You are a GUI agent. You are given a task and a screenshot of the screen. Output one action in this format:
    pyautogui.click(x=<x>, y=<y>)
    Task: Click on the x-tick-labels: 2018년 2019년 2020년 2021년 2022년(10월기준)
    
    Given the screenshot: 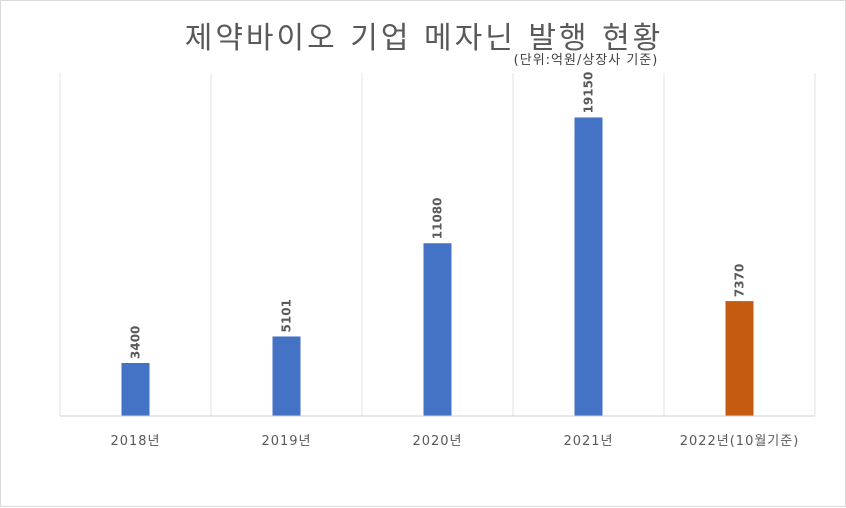 What is the action you would take?
    pyautogui.click(x=455, y=441)
    